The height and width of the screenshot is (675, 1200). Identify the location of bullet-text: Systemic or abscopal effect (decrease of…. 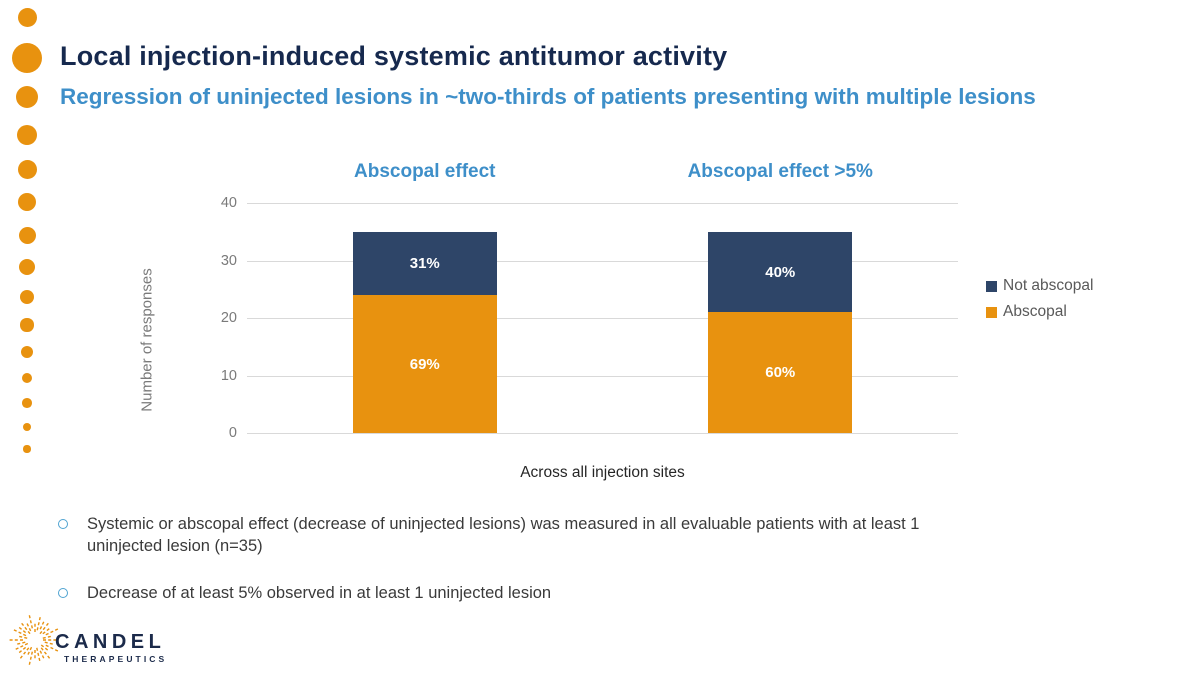
(503, 535).